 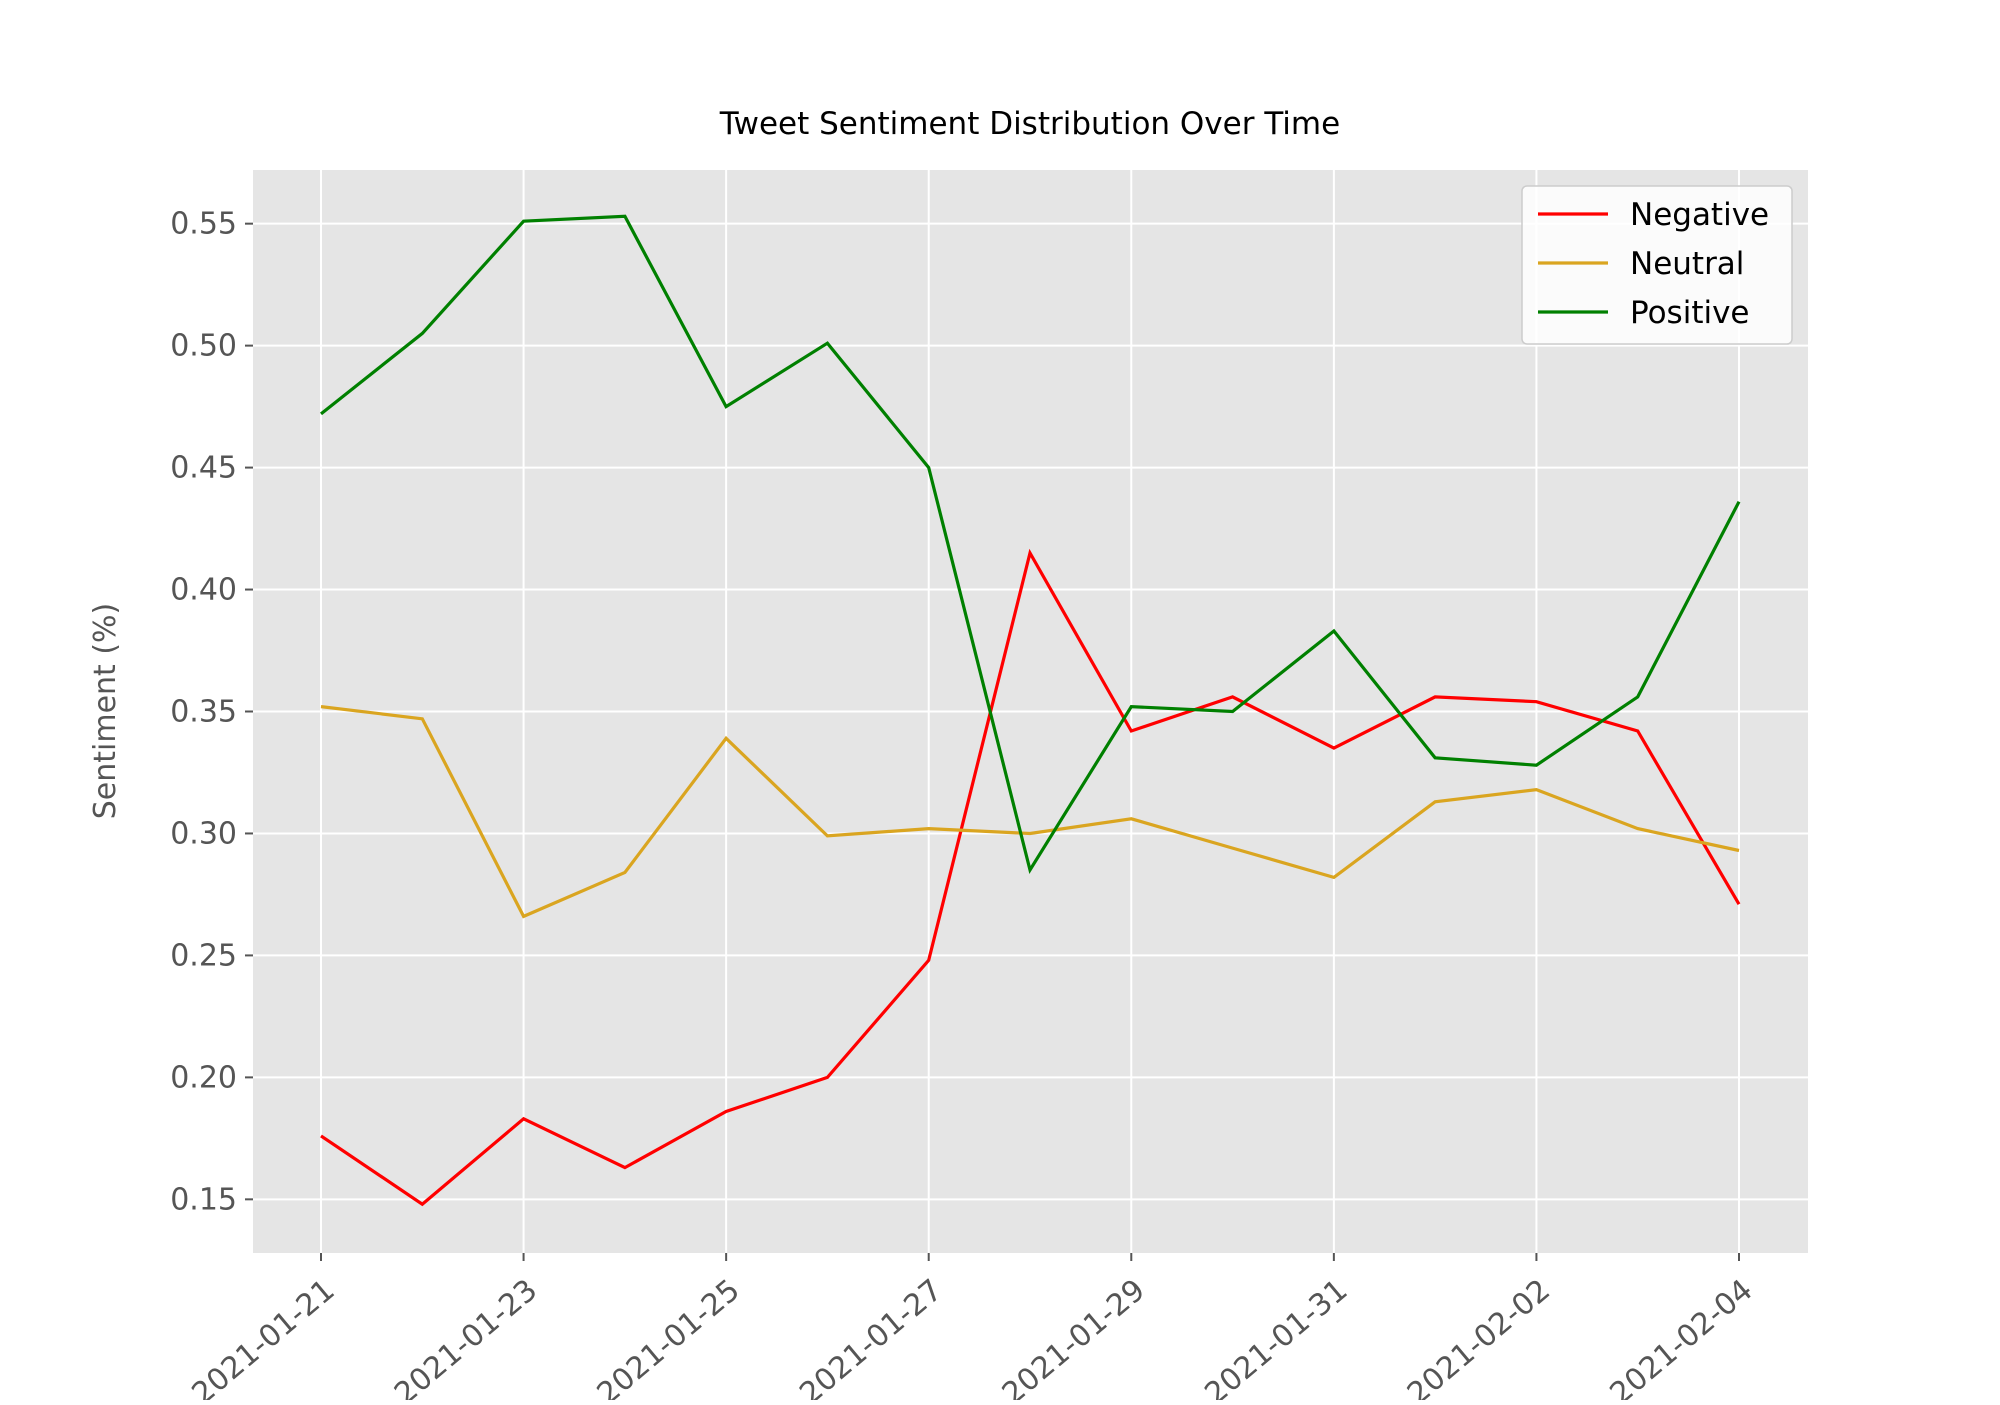 What do you see at coordinates (203, 1077) in the screenshot?
I see `y-tick-label: 0.20` at bounding box center [203, 1077].